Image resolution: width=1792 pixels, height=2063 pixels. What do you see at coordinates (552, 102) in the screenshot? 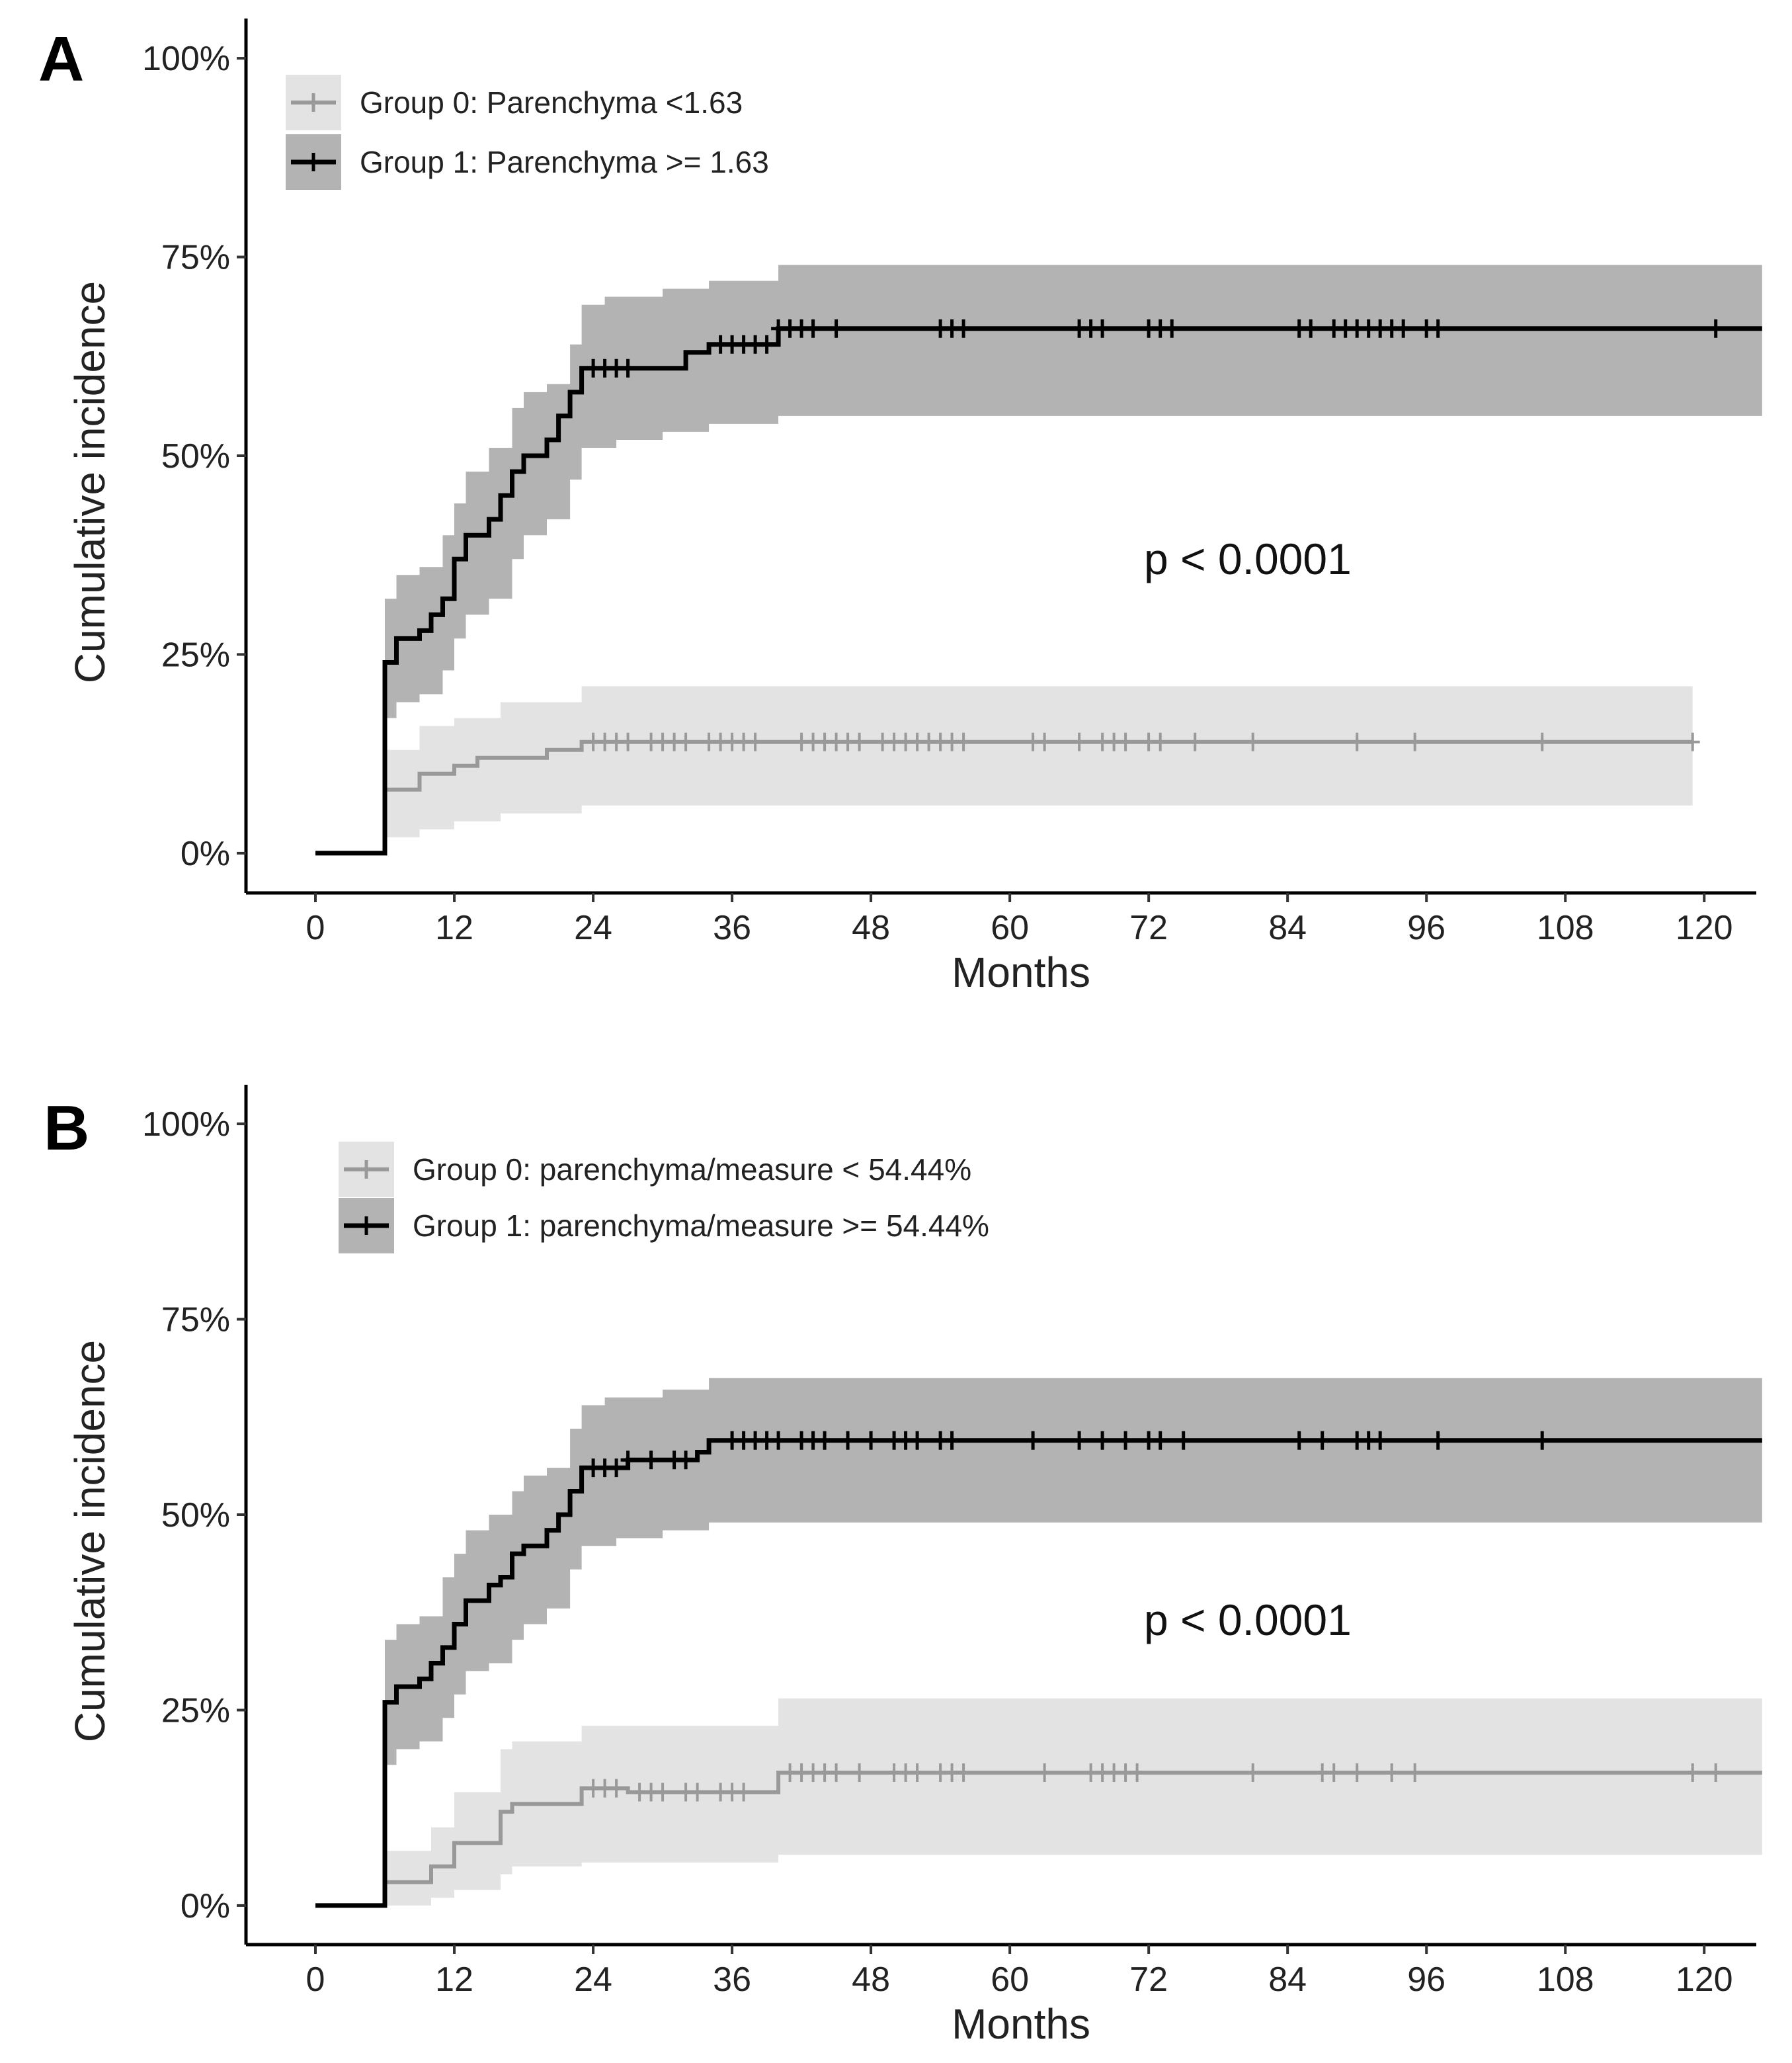
I see `legend-label-0: Group 0: Parenchyma <1.63` at bounding box center [552, 102].